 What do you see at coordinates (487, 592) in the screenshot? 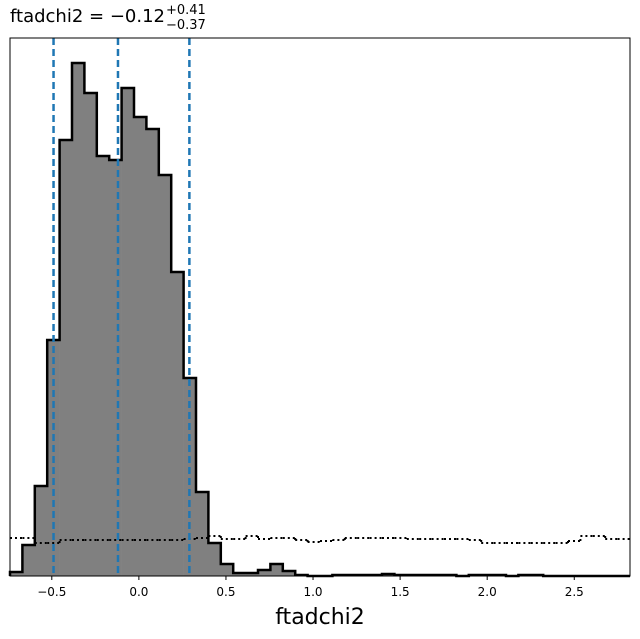
I see `x-tick-label: 2.0` at bounding box center [487, 592].